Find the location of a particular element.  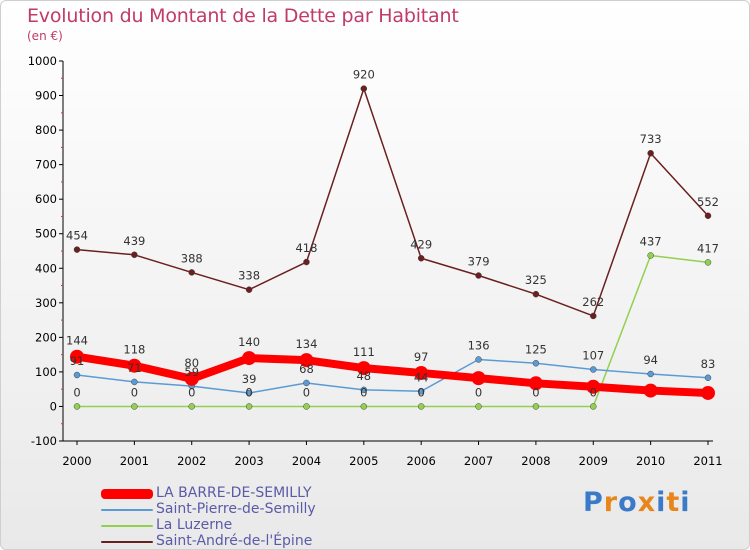

data-label: 44 is located at coordinates (421, 377).